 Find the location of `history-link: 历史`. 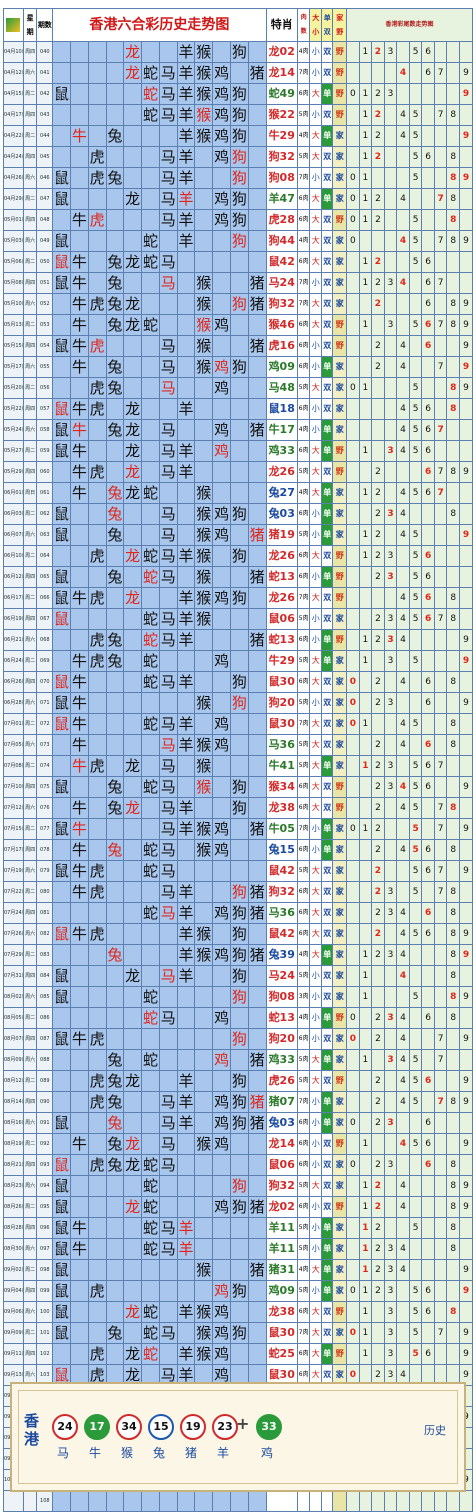

history-link: 历史 is located at coordinates (435, 1430).